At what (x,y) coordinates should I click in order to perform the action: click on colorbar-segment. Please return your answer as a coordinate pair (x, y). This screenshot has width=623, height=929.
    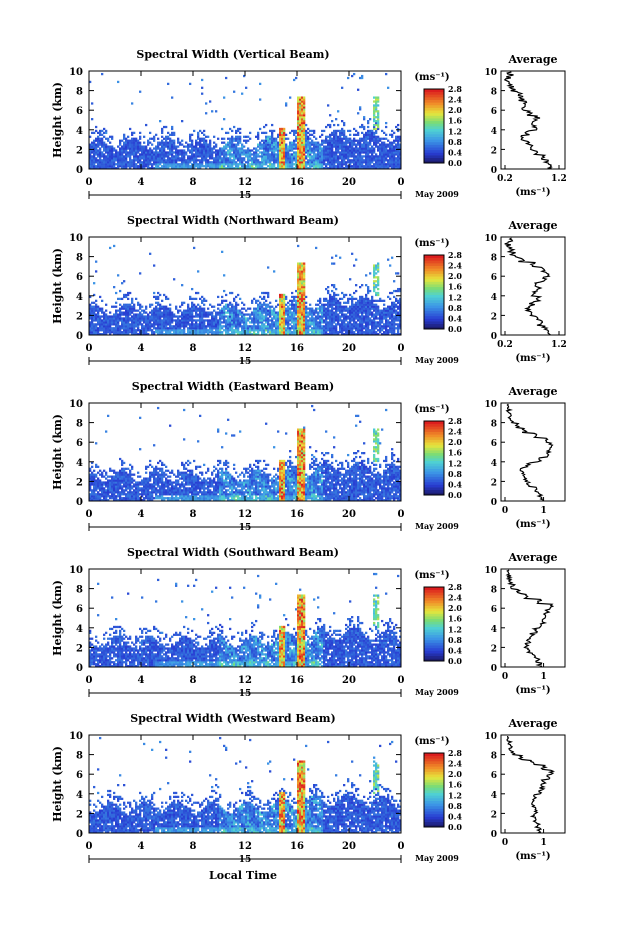
    Looking at the image, I should click on (434, 101).